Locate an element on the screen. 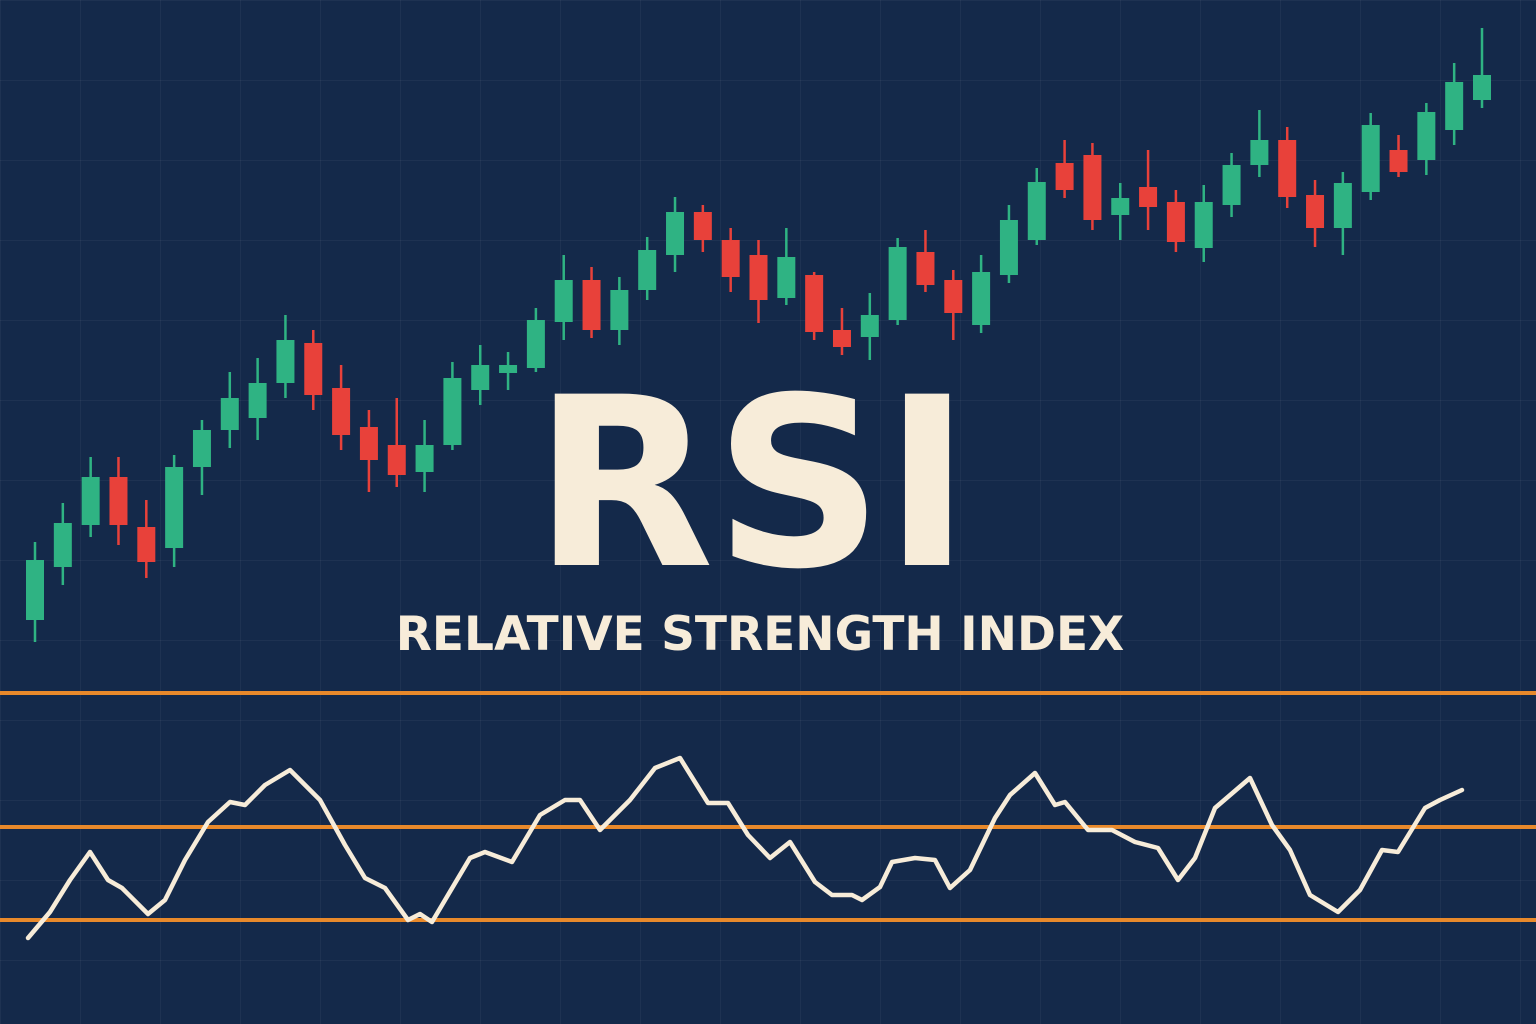 This screenshot has width=1536, height=1024. chart-title: RSI is located at coordinates (752, 484).